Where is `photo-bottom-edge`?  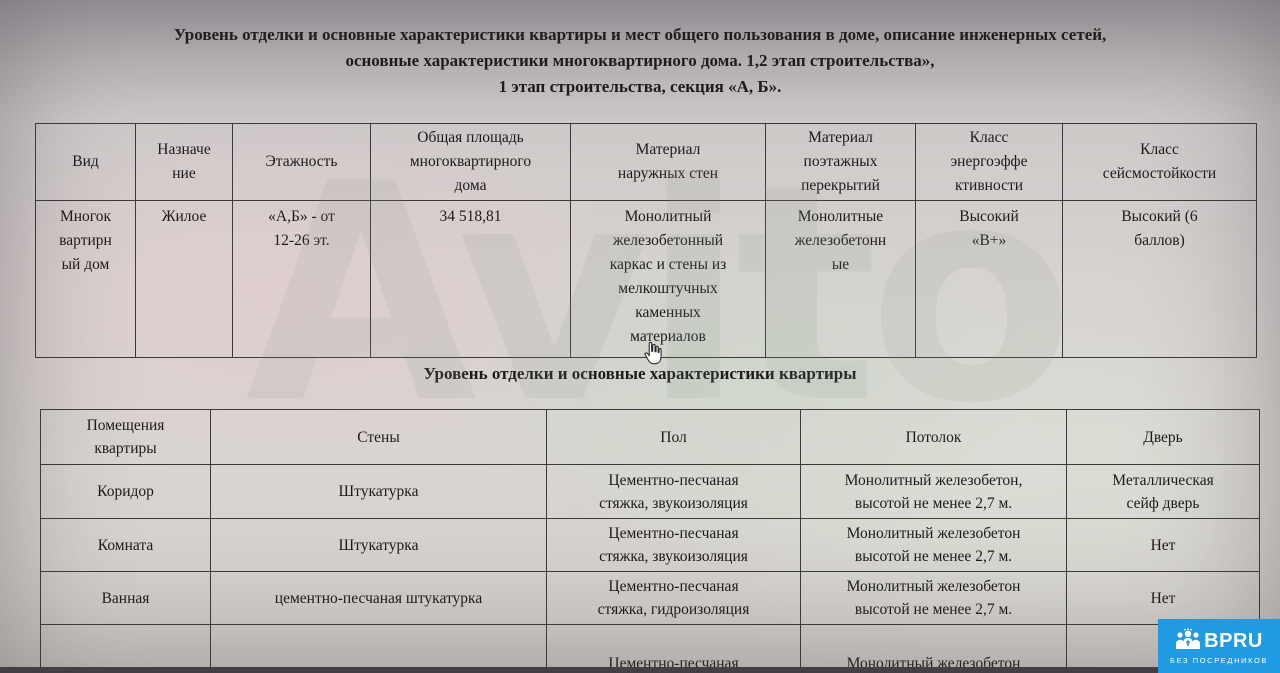 photo-bottom-edge is located at coordinates (640, 670).